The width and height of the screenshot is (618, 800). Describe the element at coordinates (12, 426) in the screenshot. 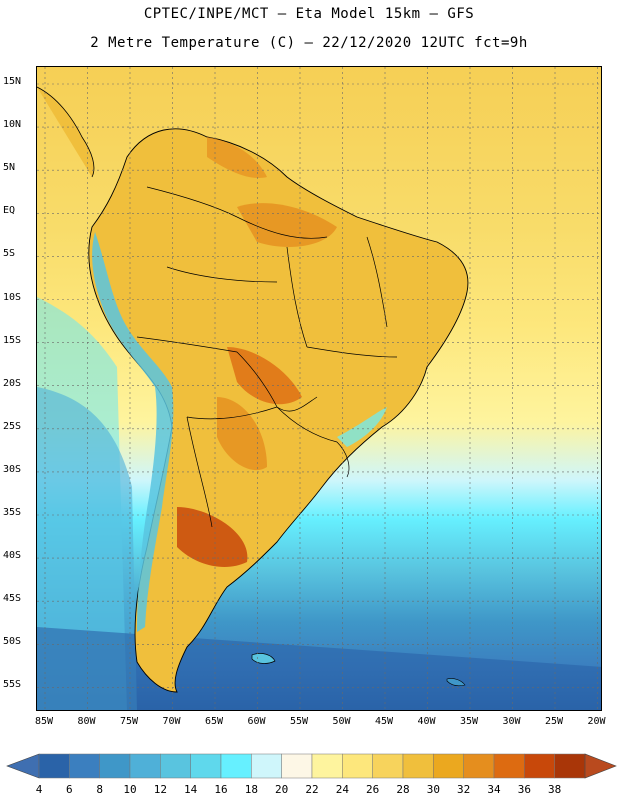

I see `latitude-label: 25S` at that location.